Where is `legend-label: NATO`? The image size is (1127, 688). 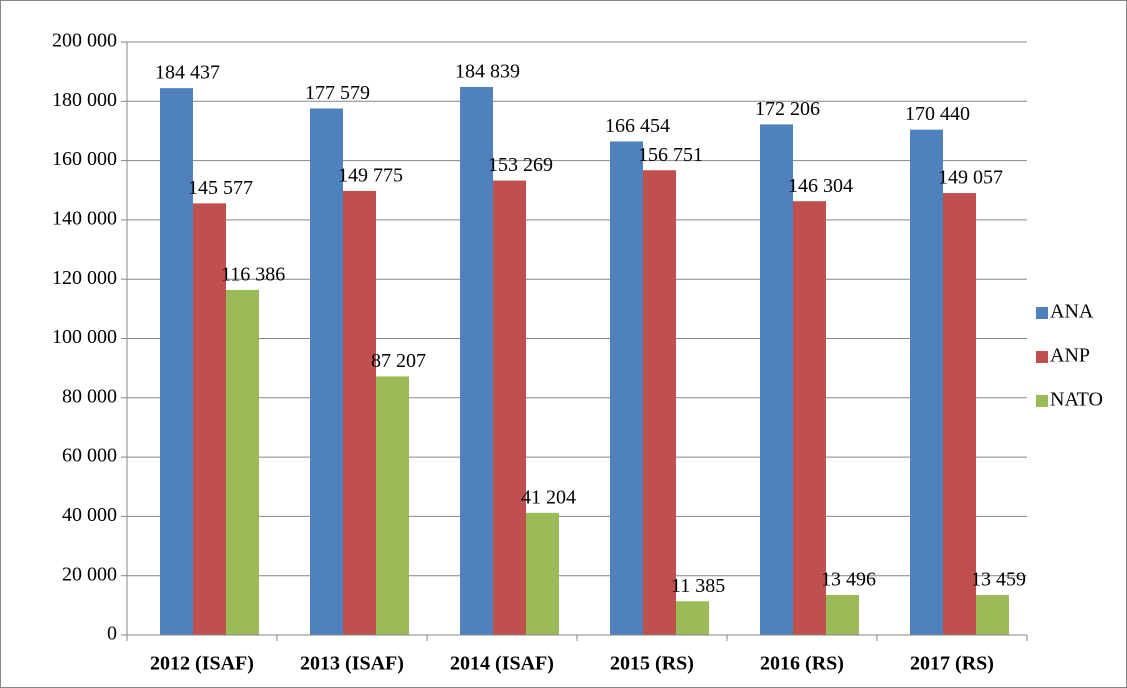 legend-label: NATO is located at coordinates (1076, 400).